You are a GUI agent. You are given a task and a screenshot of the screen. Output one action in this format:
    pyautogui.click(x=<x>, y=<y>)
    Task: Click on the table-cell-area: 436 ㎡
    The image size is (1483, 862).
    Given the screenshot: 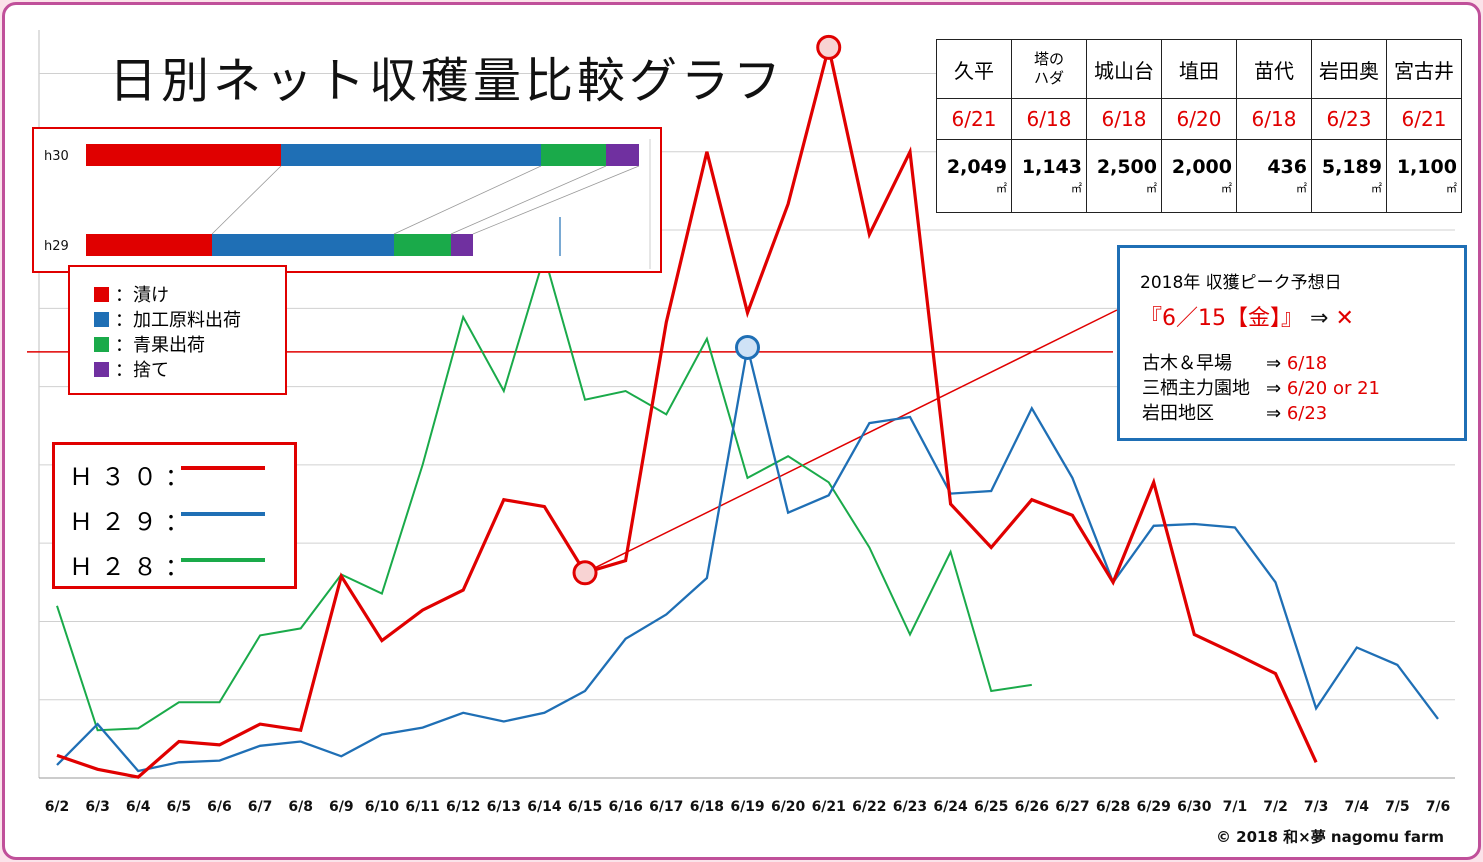 What is the action you would take?
    pyautogui.click(x=1274, y=176)
    